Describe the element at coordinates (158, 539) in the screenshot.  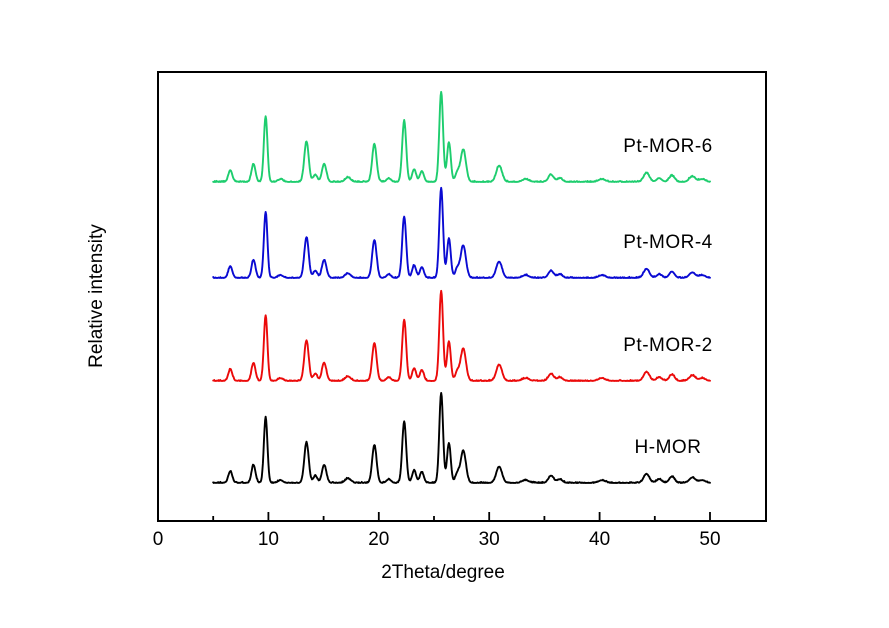
I see `x-tick-label: 0` at that location.